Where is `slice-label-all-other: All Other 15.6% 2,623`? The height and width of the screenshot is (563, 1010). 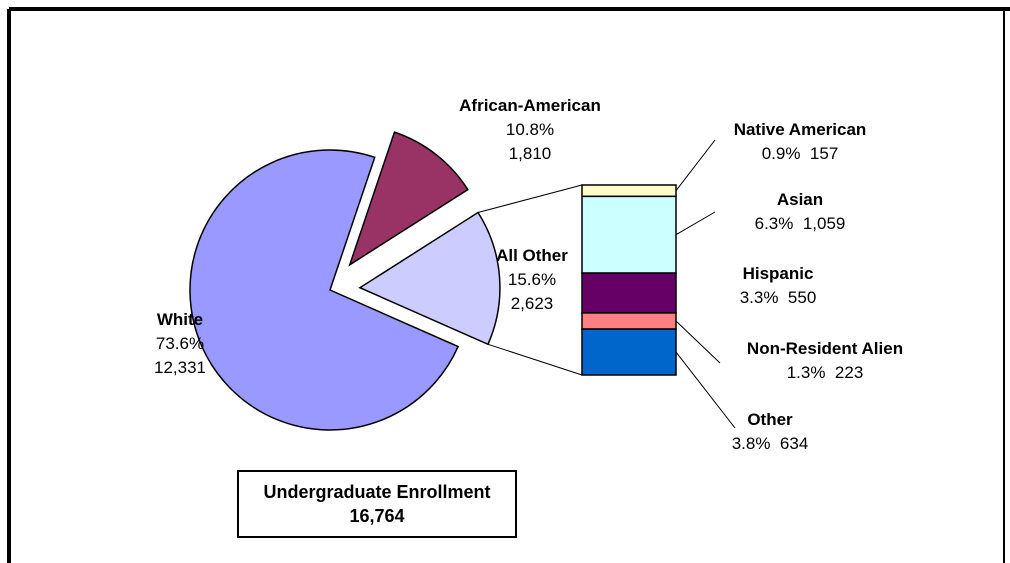 slice-label-all-other: All Other 15.6% 2,623 is located at coordinates (532, 280).